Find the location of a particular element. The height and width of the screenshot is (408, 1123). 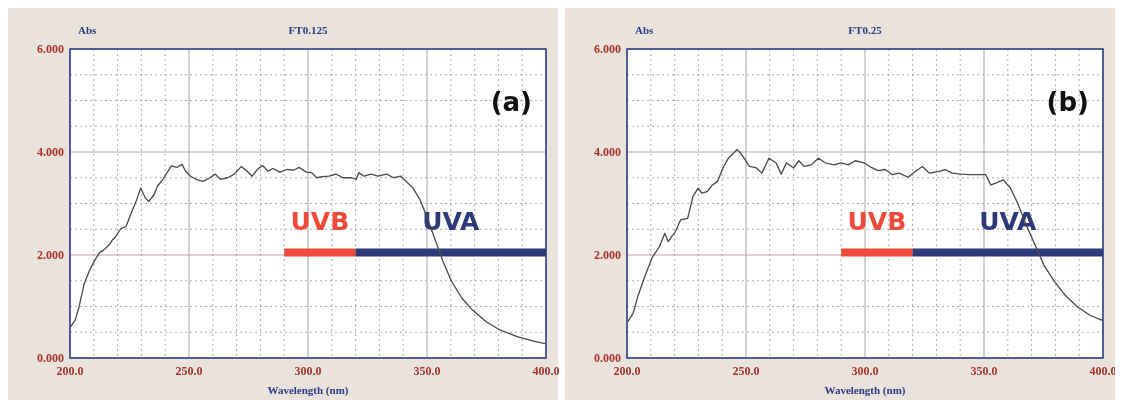

x-tick-label: 400.0 is located at coordinates (546, 371).